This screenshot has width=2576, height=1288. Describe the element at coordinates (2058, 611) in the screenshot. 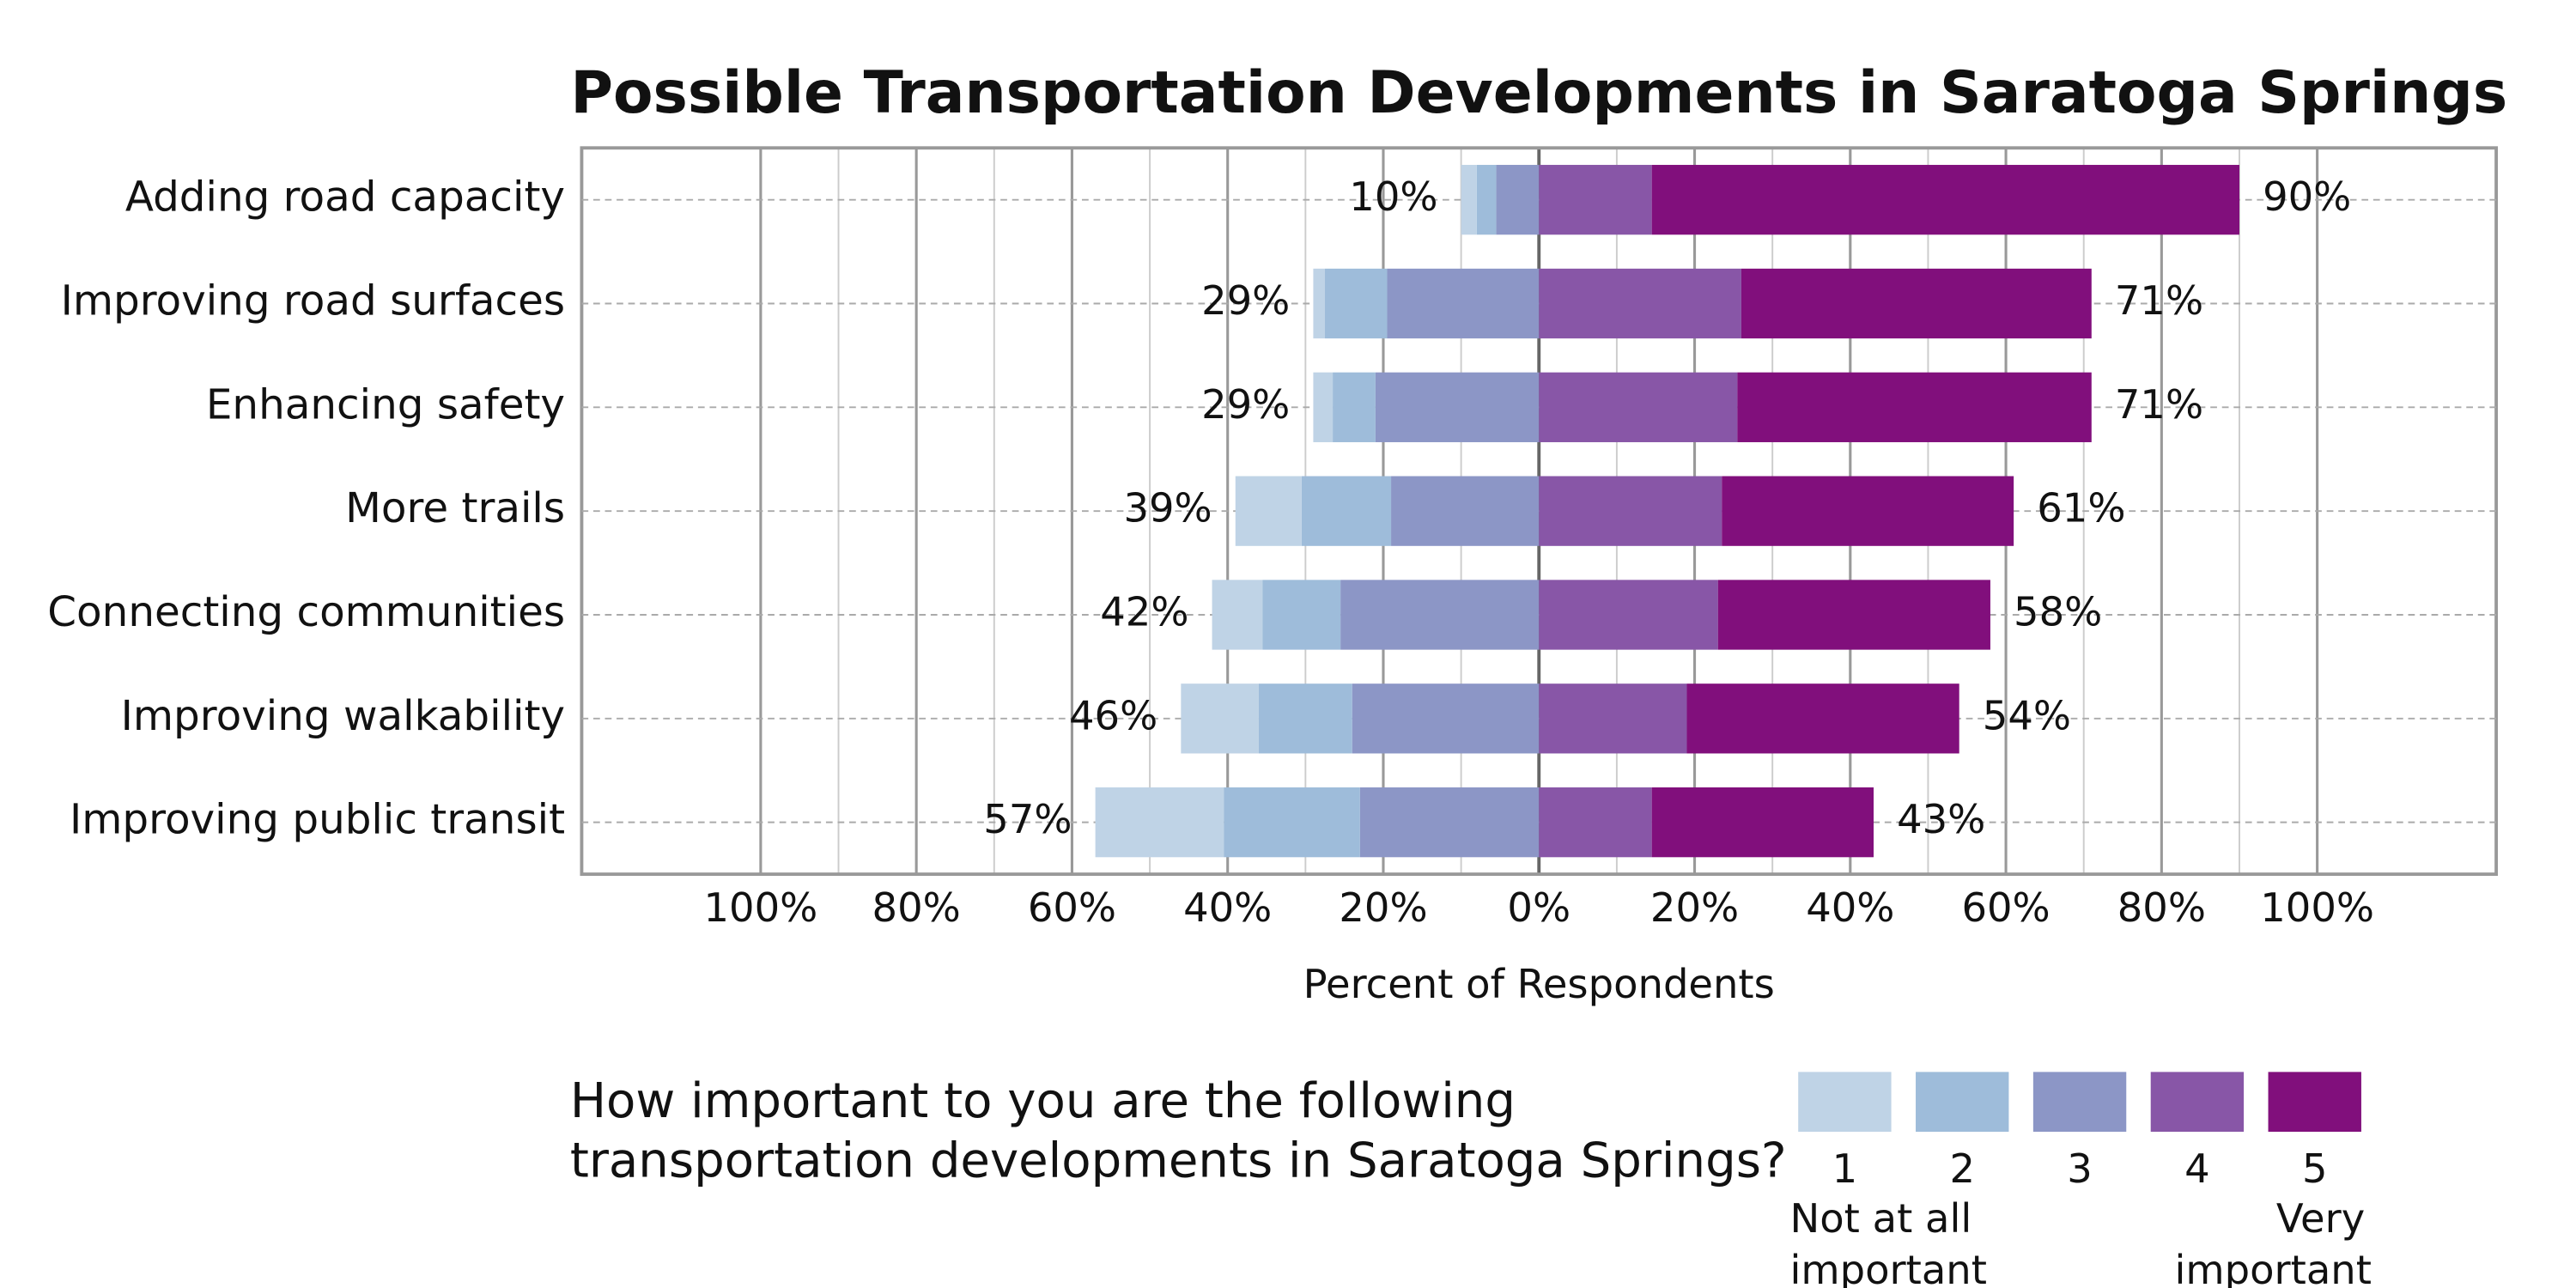

I see `right-total-label: 58%` at that location.